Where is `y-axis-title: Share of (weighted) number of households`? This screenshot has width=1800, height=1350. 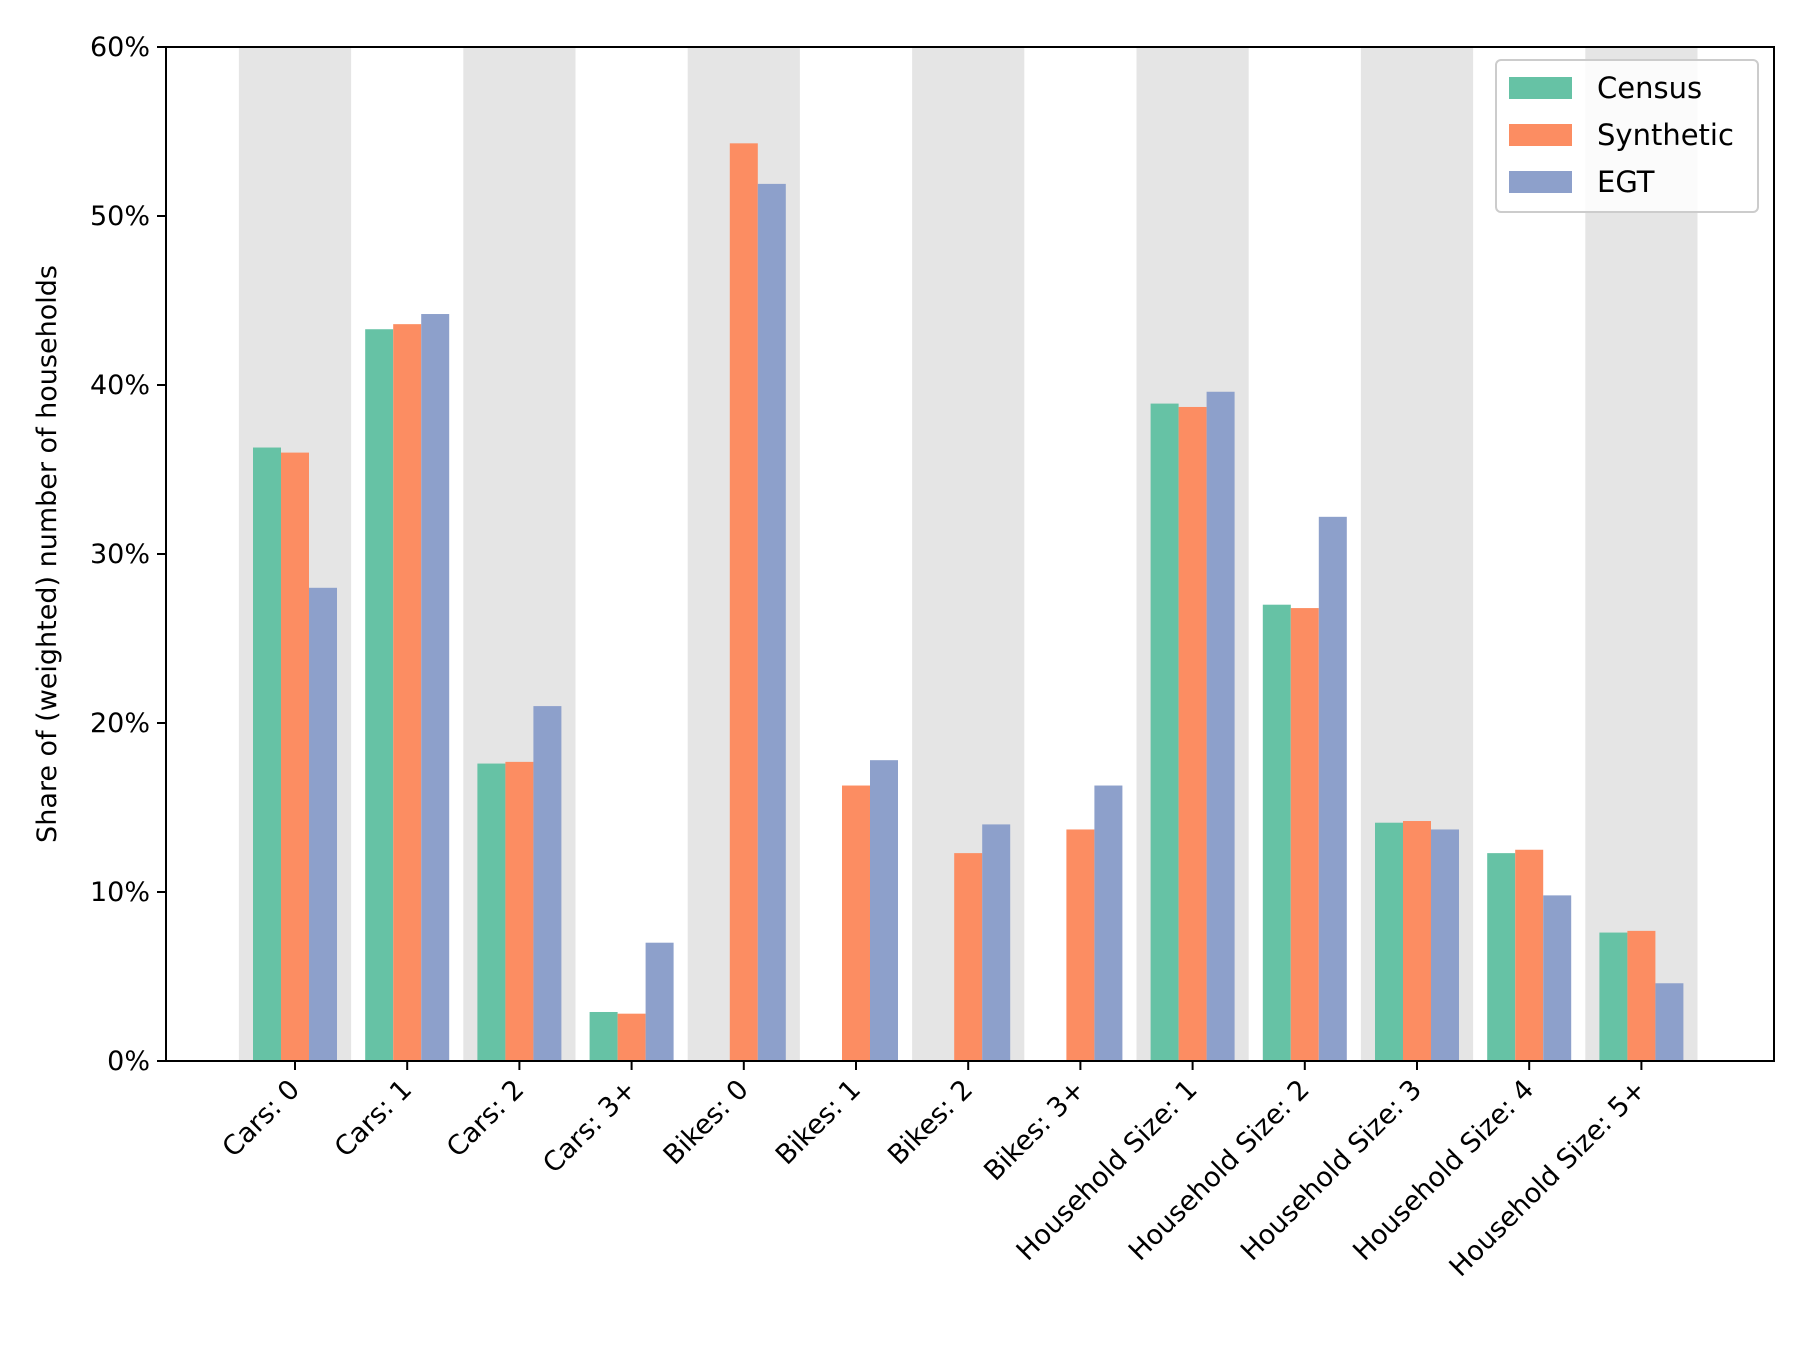 y-axis-title: Share of (weighted) number of households is located at coordinates (47, 554).